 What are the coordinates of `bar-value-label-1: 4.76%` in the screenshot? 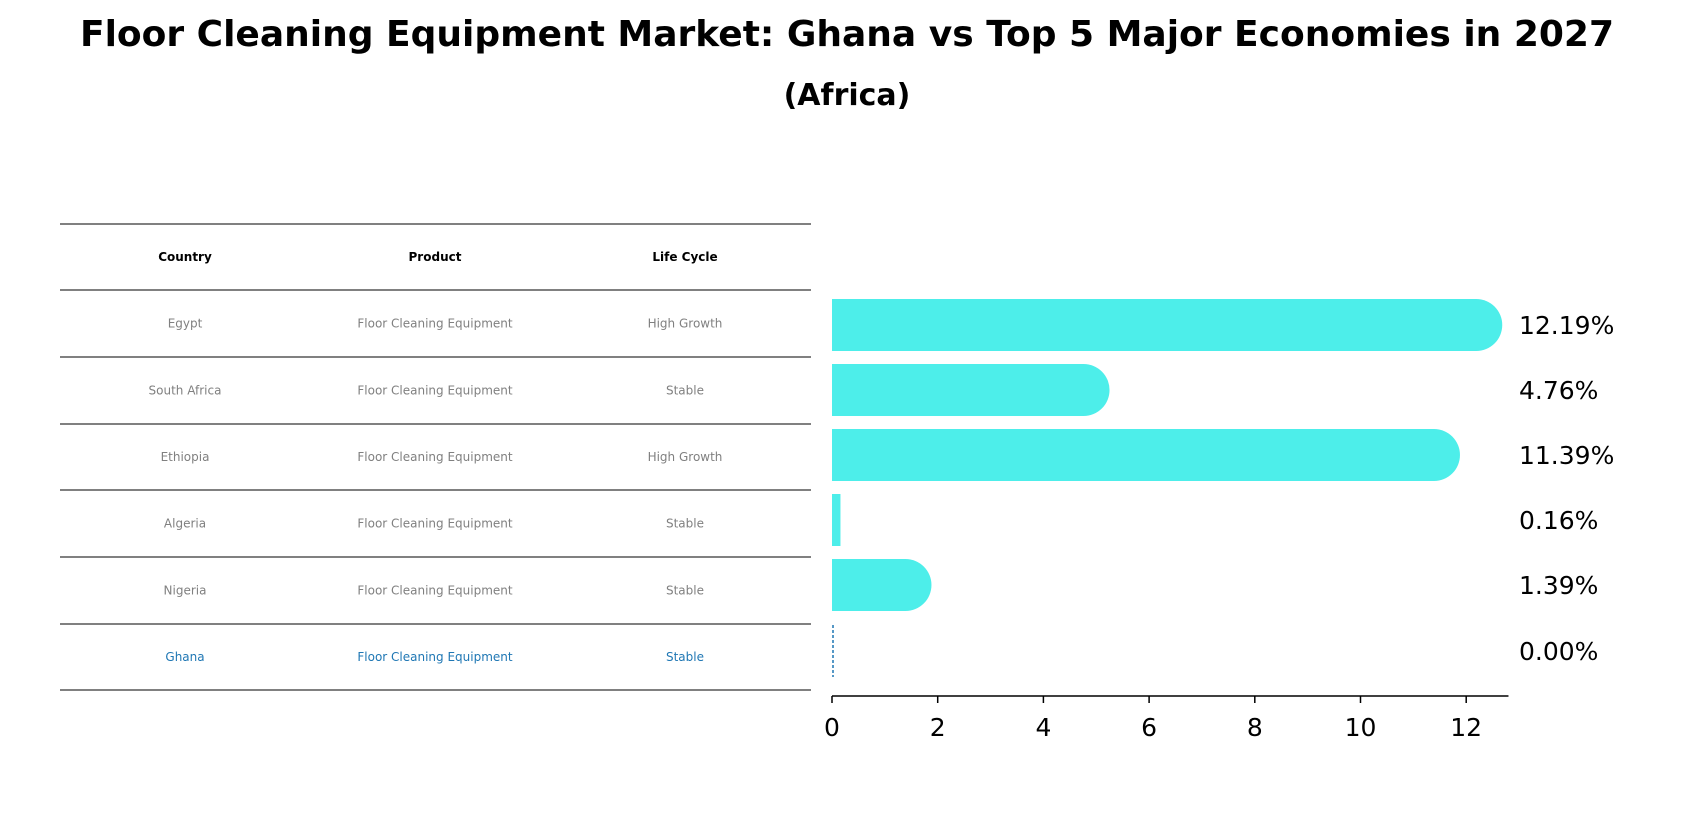 It's located at (1558, 390).